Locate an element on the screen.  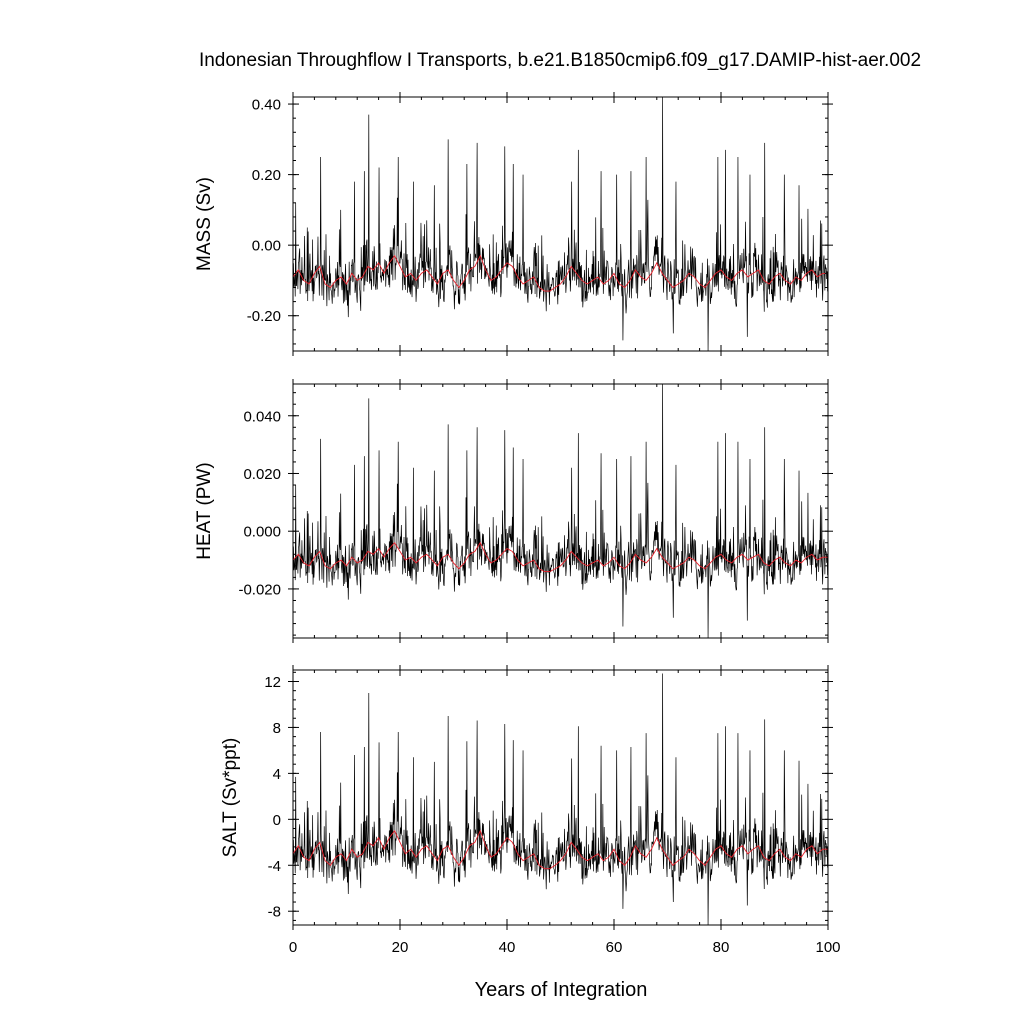
y-tick-label: 0.040 is located at coordinates (262, 416).